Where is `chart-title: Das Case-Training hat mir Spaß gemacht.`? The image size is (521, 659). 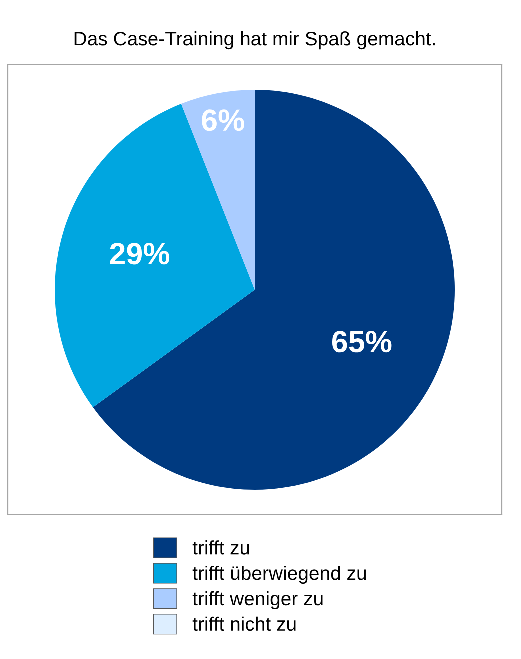
chart-title: Das Case-Training hat mir Spaß gemacht. is located at coordinates (254, 40).